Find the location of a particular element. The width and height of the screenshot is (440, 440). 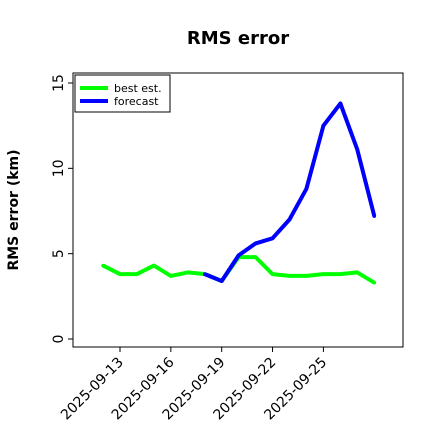

legend: best est.forecast is located at coordinates (122, 93).